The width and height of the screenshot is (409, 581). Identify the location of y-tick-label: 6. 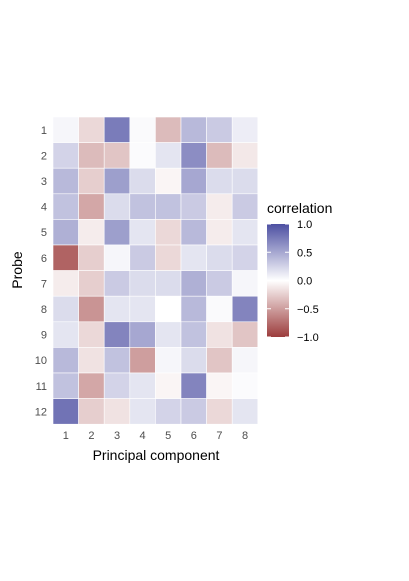
(44, 259).